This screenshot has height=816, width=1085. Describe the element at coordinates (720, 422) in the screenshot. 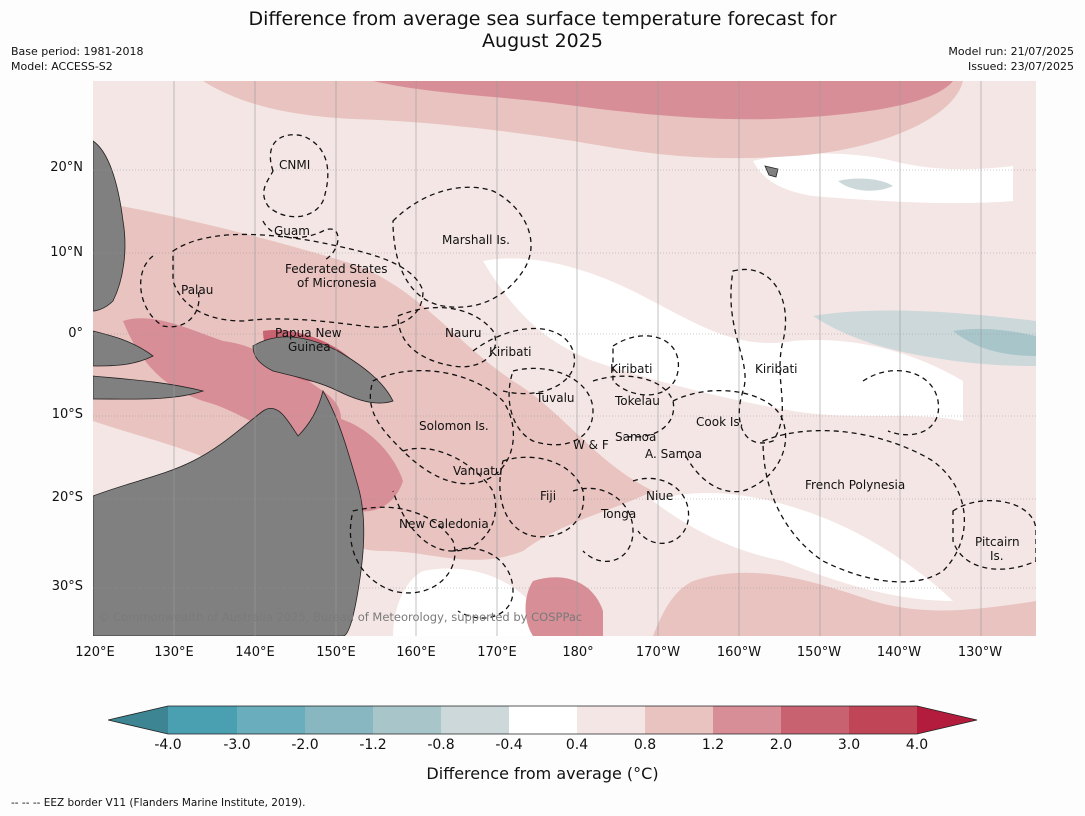

I see `label-cook: Cook Is.` at that location.